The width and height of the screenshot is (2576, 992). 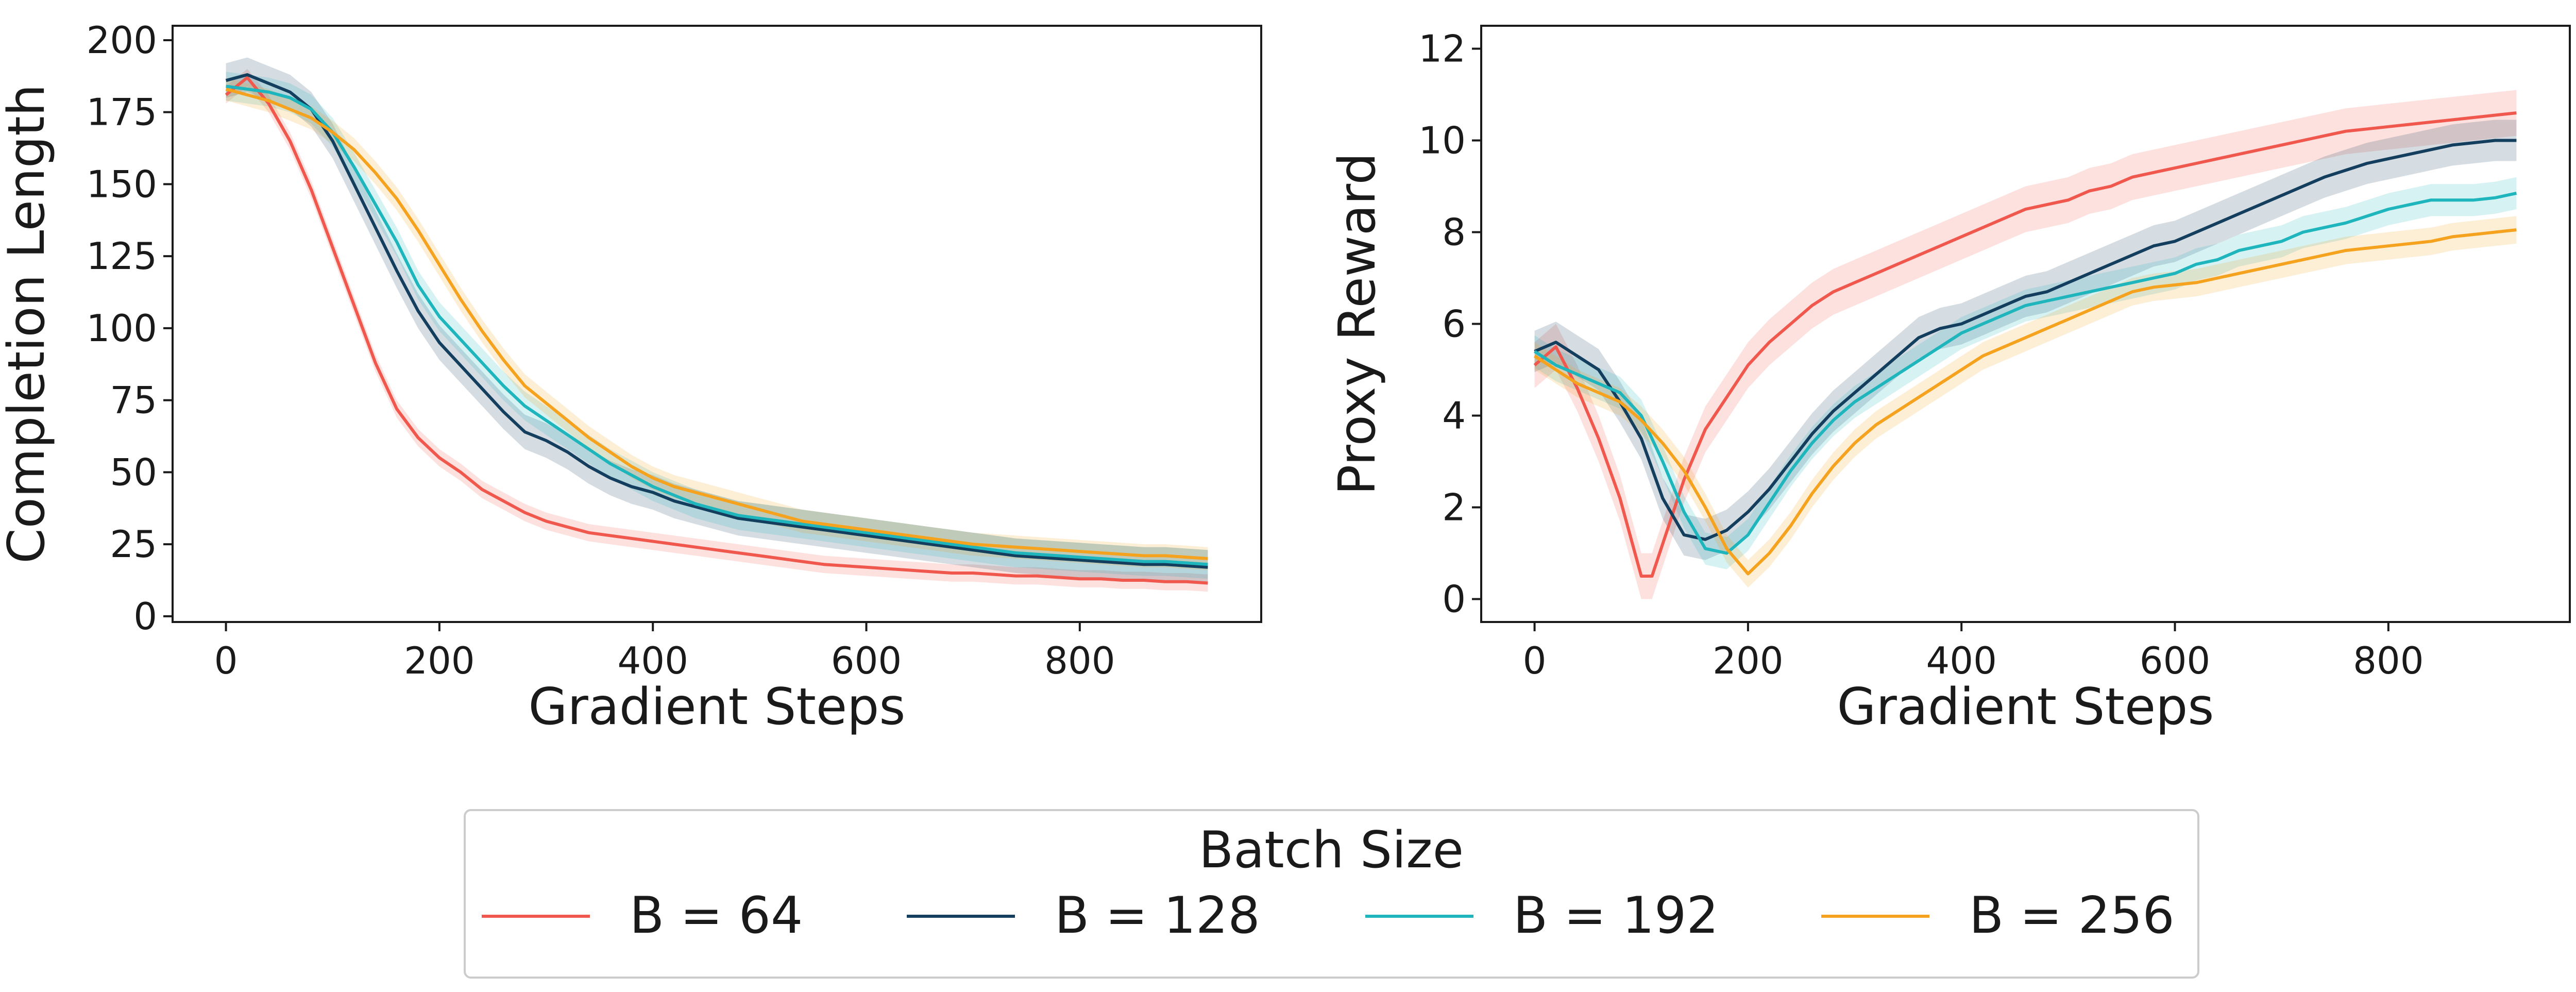 I want to click on proxy-reward-line-b256, so click(x=2025, y=402).